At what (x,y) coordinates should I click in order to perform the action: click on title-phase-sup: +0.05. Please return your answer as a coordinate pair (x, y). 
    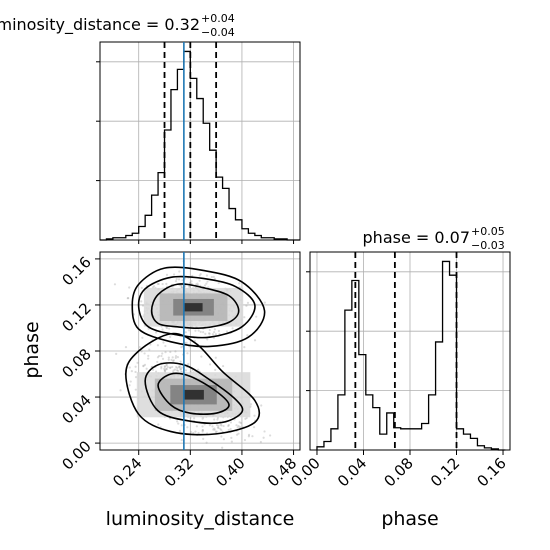
    Looking at the image, I should click on (488, 231).